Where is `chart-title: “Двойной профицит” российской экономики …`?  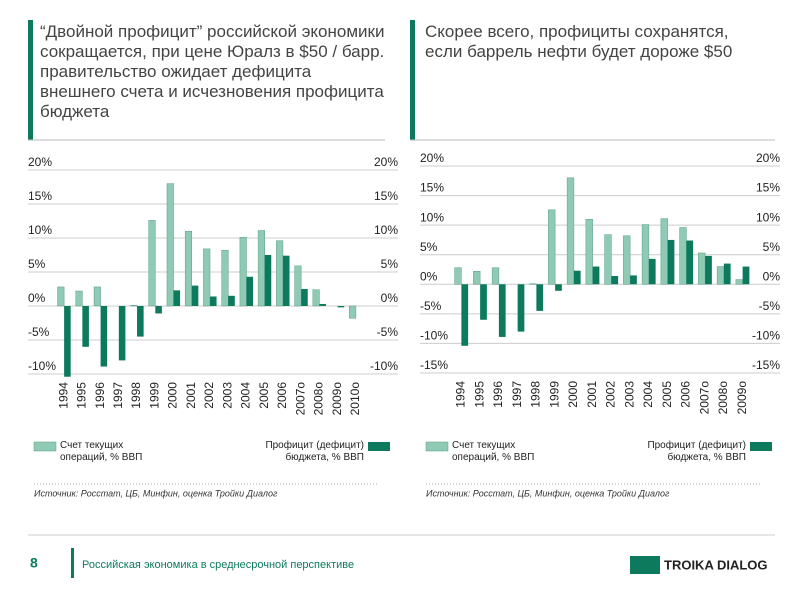
chart-title: “Двойной профицит” российской экономики … is located at coordinates (212, 71).